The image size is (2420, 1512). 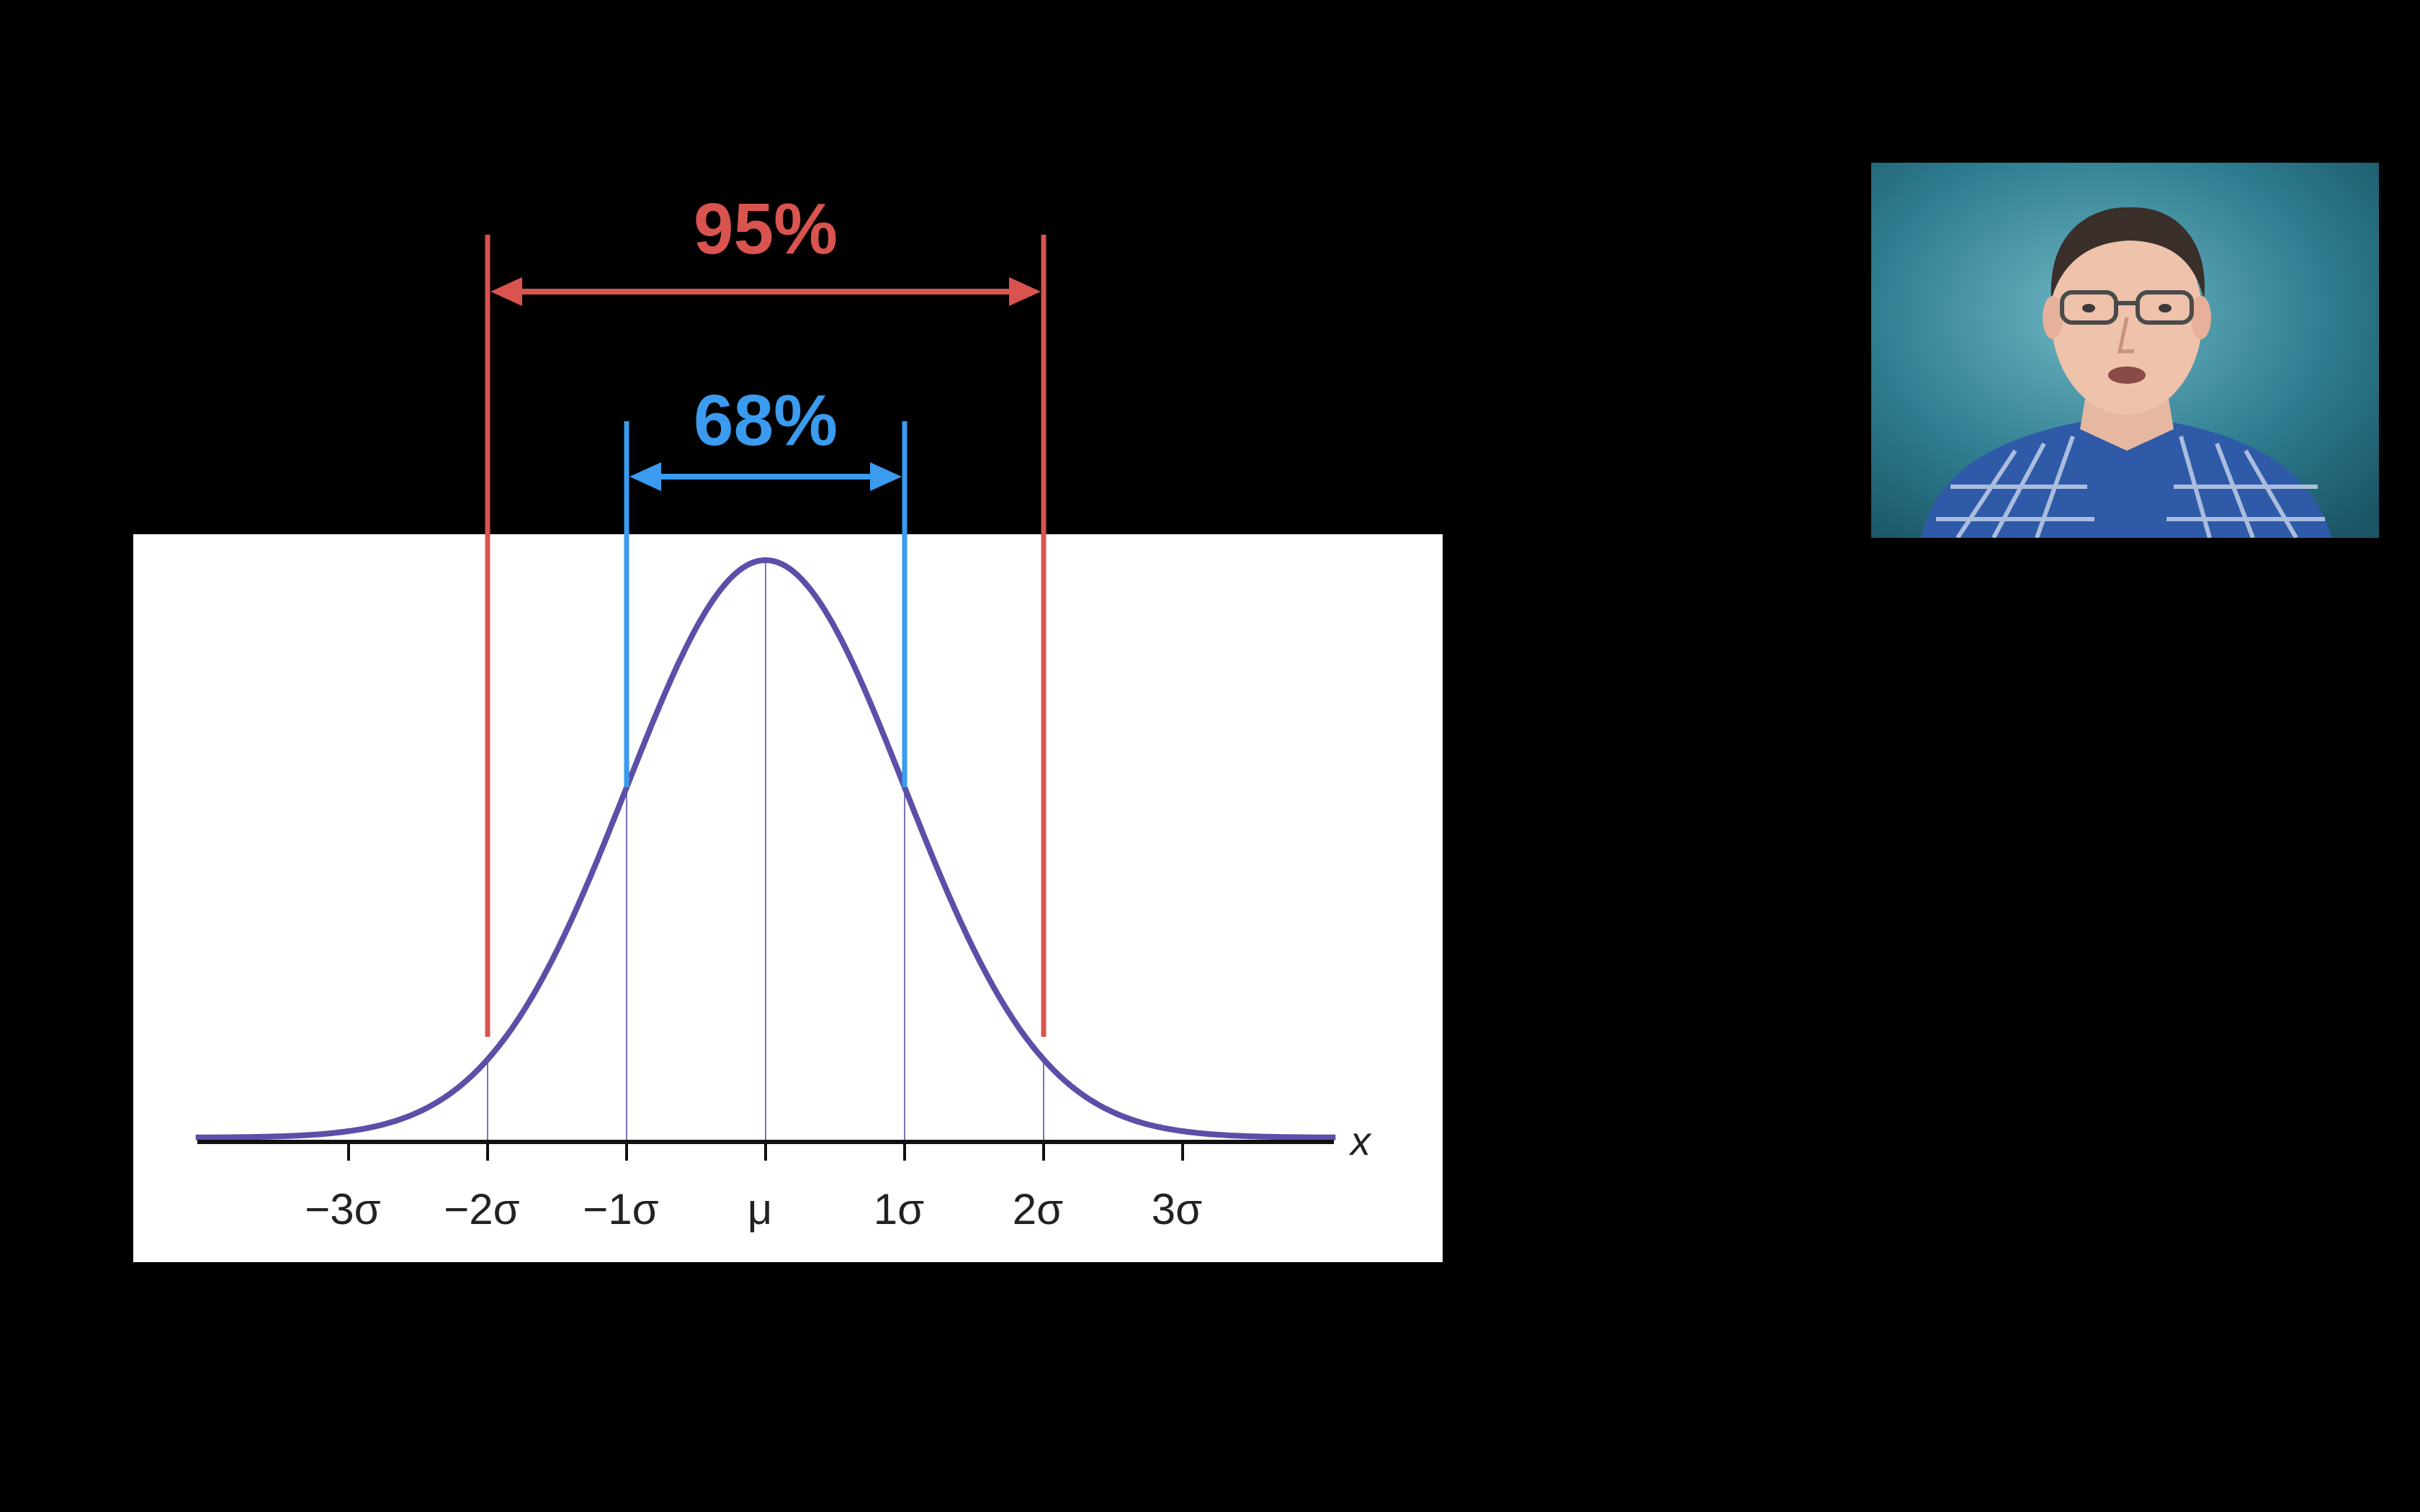 What do you see at coordinates (1177, 1209) in the screenshot?
I see `x-tick-label: 3σ` at bounding box center [1177, 1209].